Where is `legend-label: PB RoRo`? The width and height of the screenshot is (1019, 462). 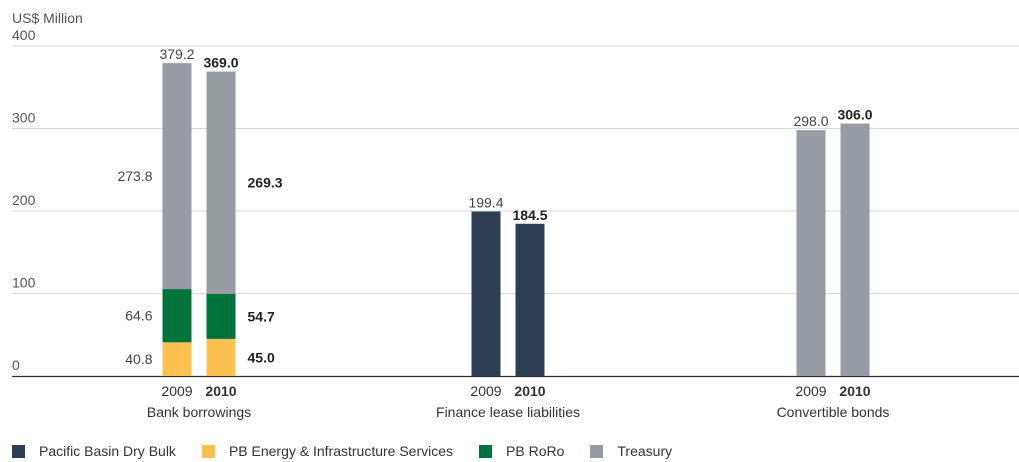 legend-label: PB RoRo is located at coordinates (535, 451).